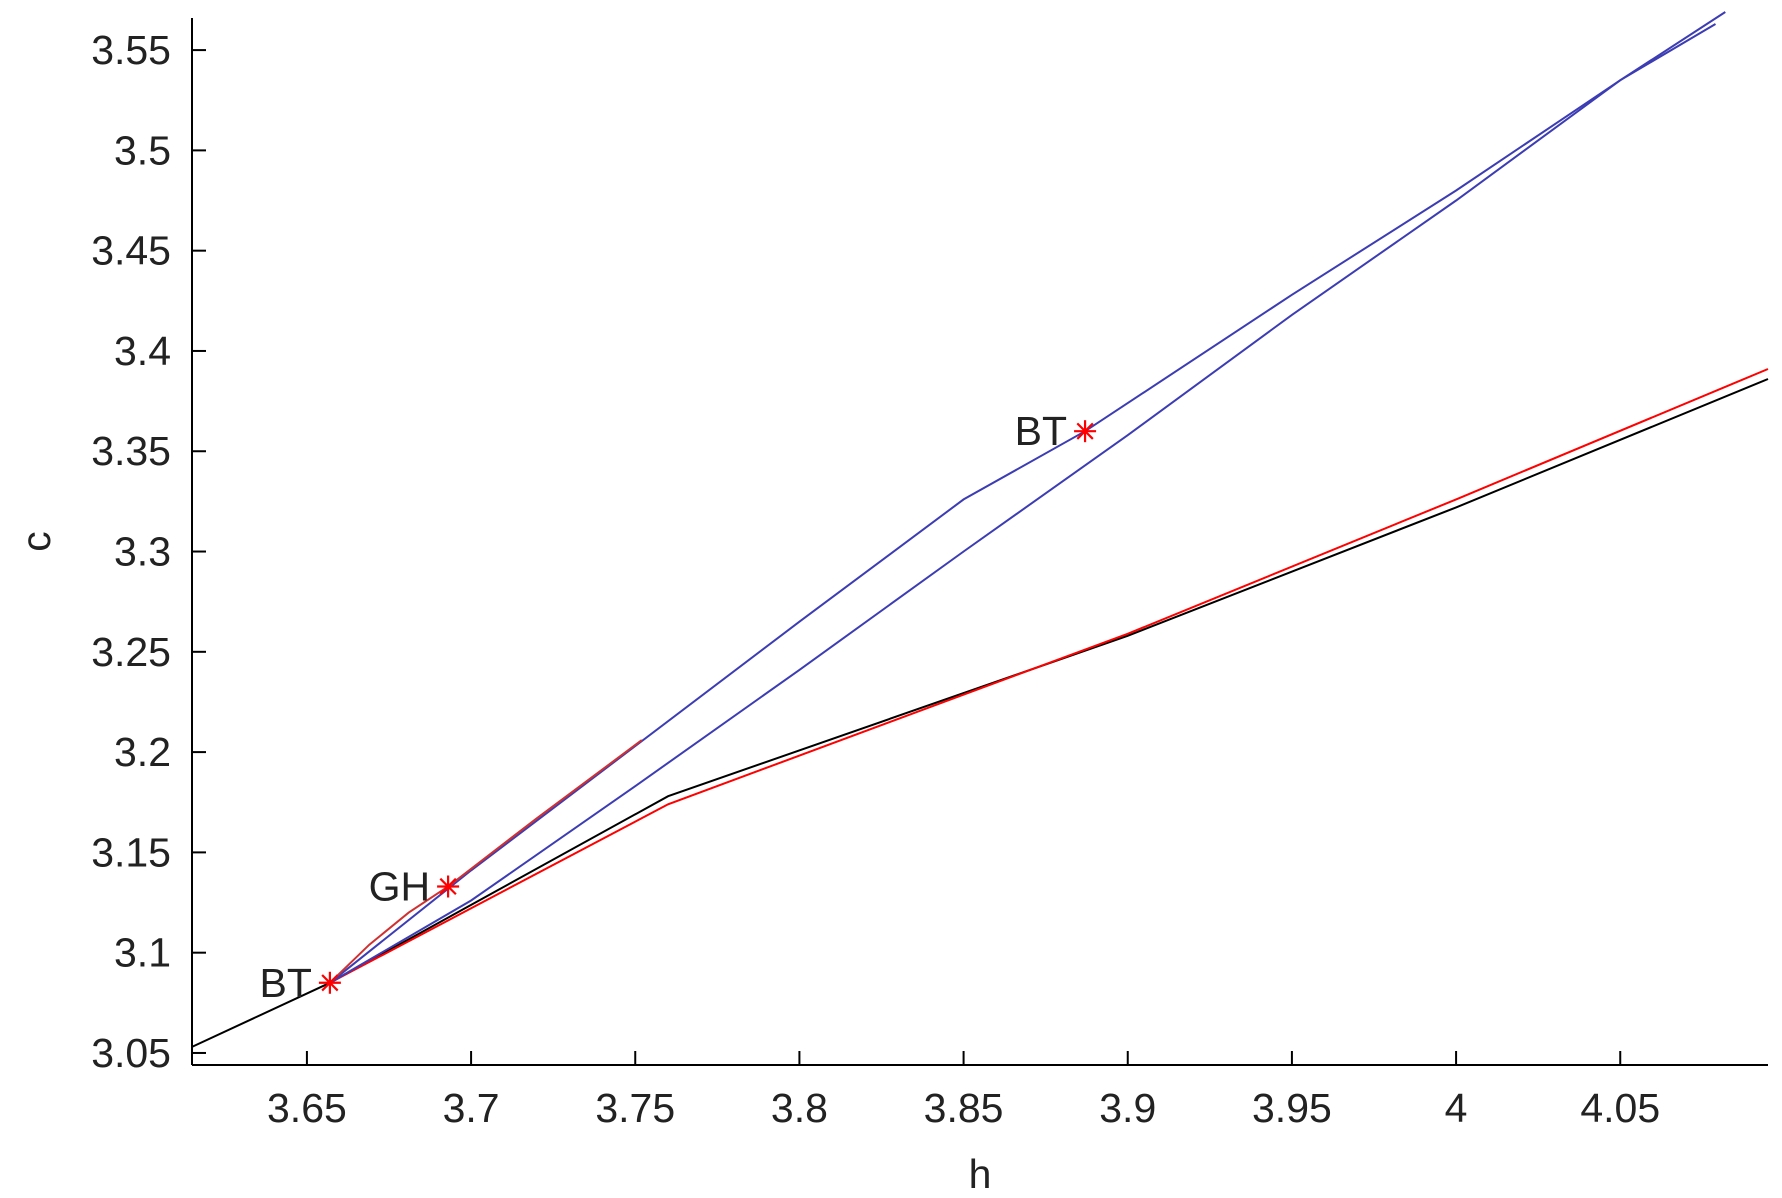  Describe the element at coordinates (142, 150) in the screenshot. I see `y-tick-label: 3.5` at that location.